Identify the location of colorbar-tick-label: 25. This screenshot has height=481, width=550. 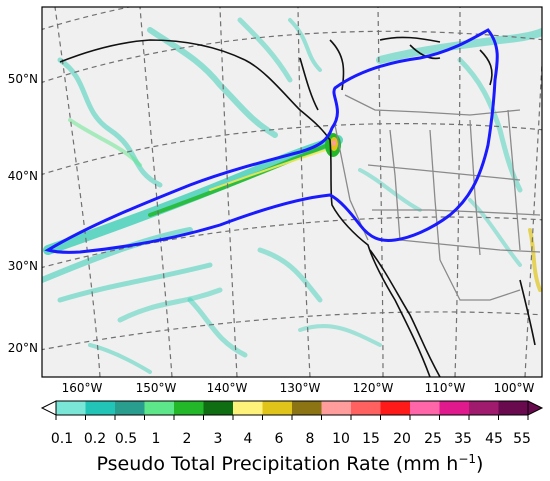
(433, 439).